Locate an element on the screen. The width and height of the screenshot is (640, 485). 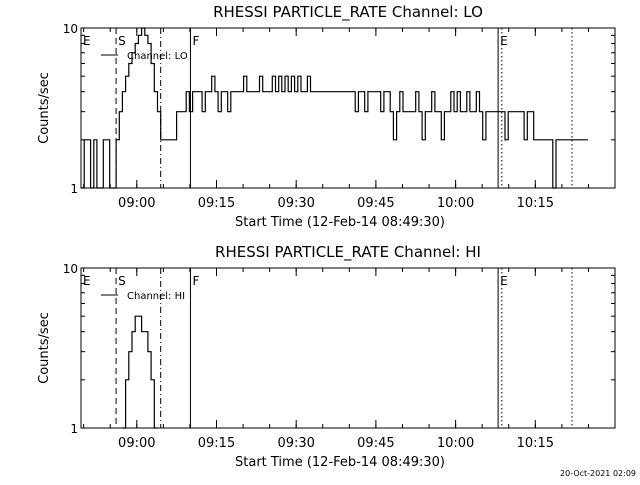
series-line is located at coordinates (140, 372).